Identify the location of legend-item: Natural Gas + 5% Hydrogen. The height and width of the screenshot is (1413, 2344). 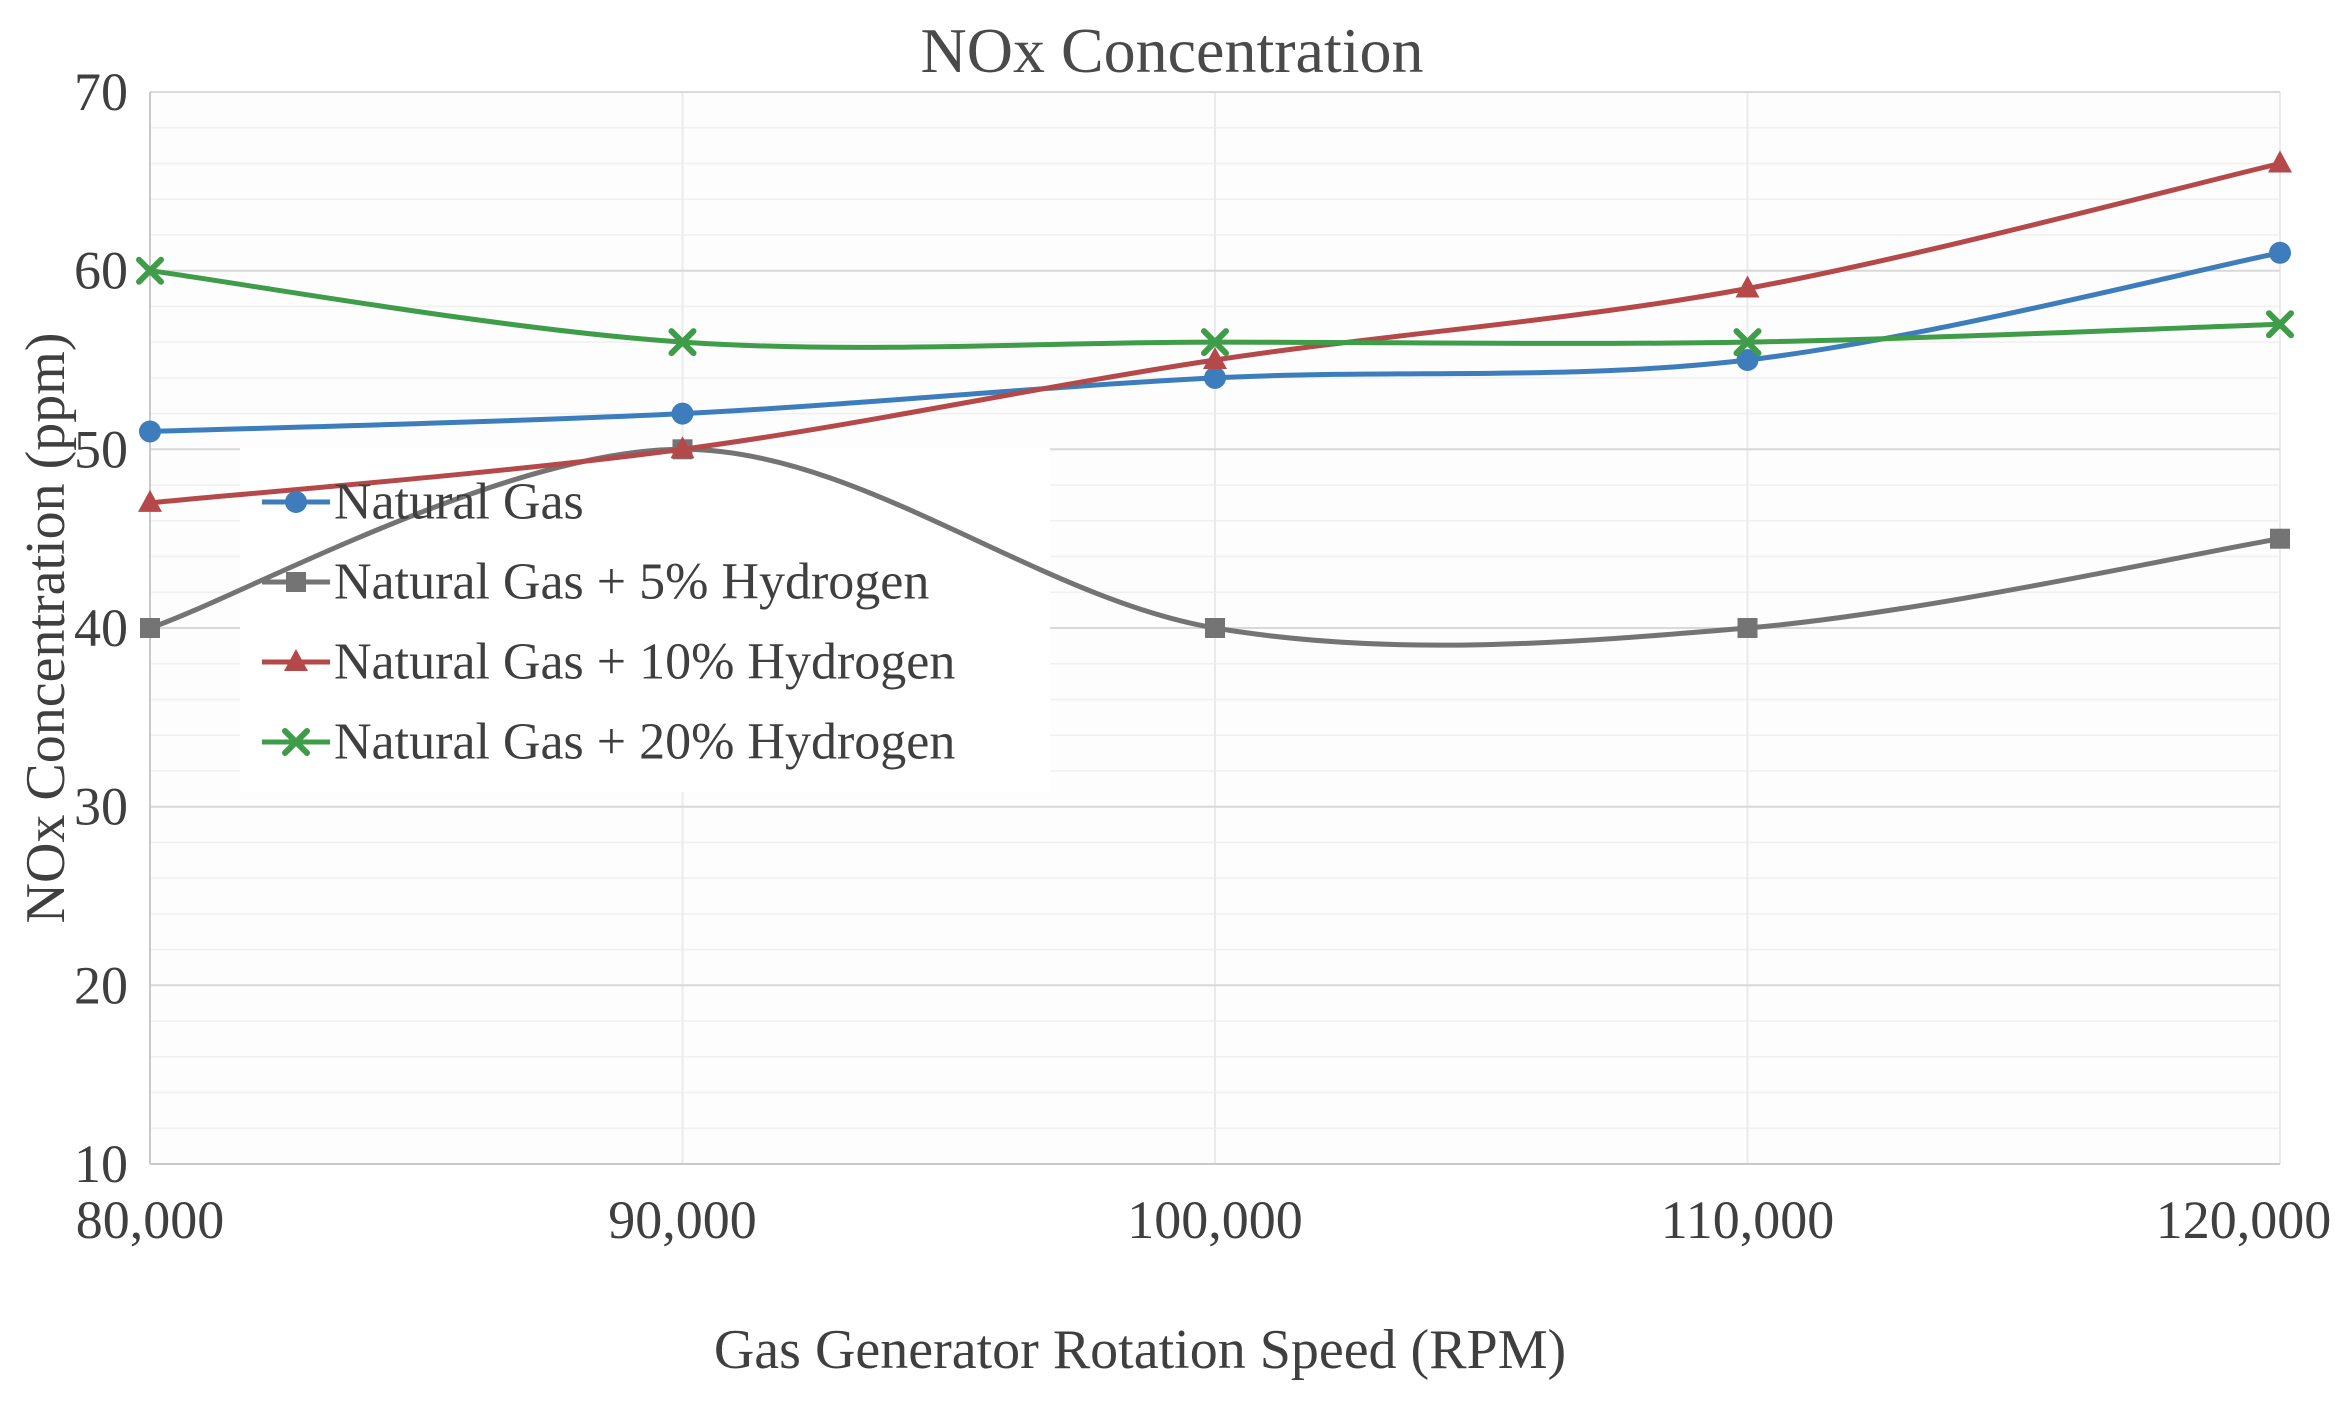
(595, 582).